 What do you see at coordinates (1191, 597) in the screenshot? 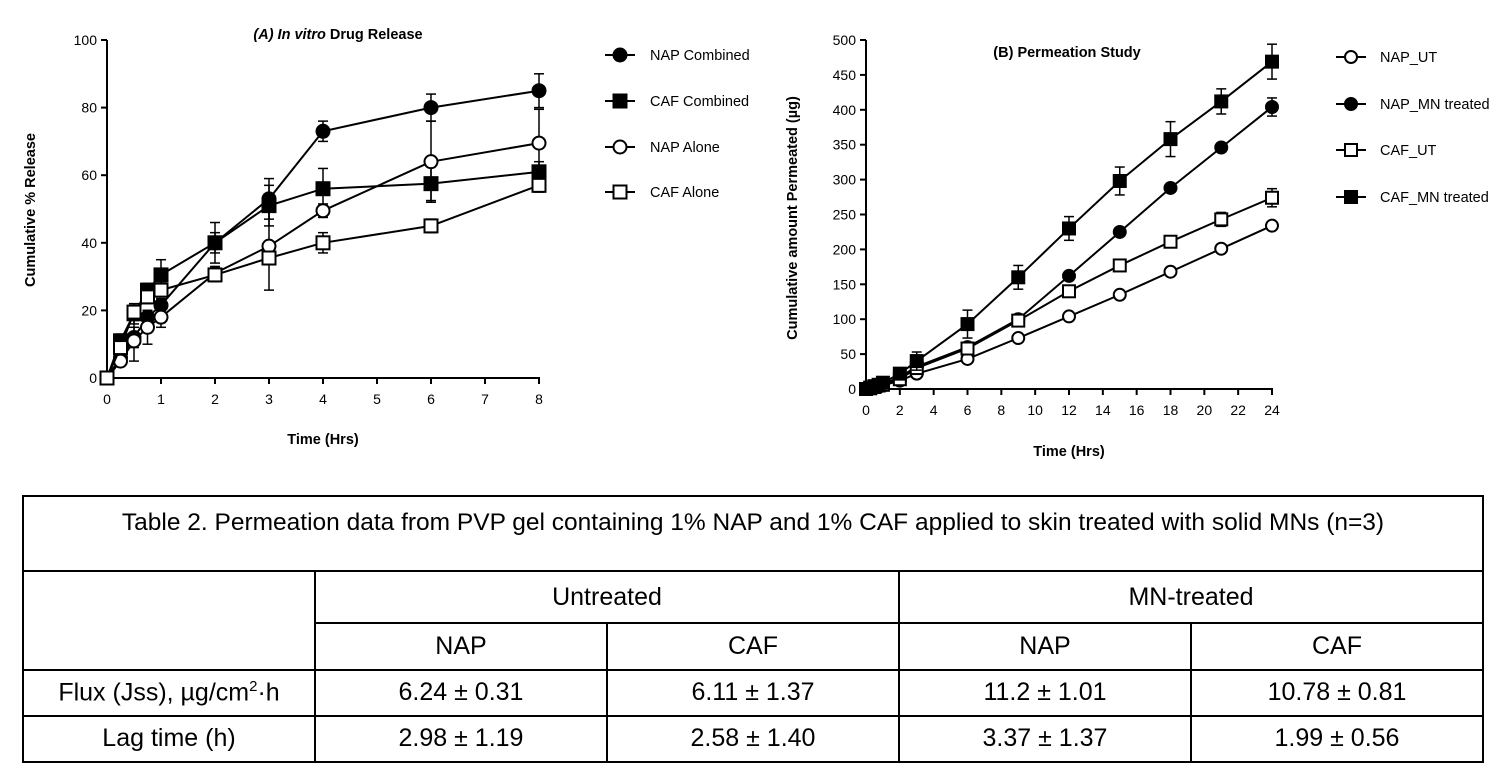
I see `group-header-mn-treated: MN-treated` at bounding box center [1191, 597].